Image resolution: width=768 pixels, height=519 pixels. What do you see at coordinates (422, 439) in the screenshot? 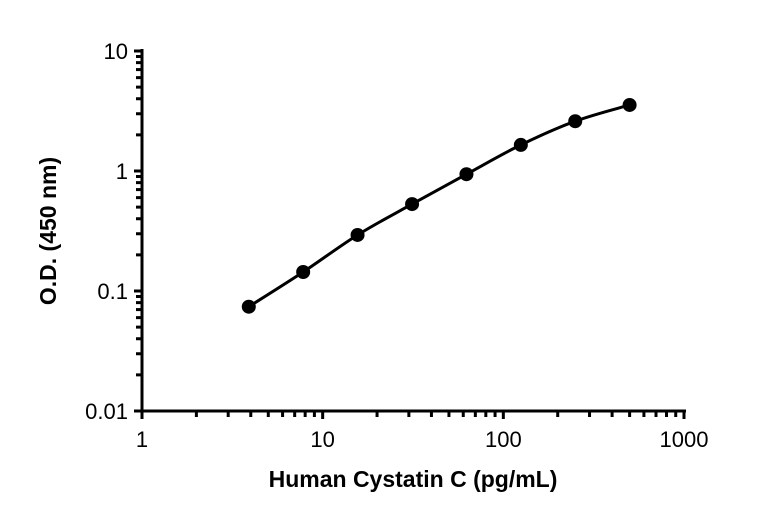
I see `x-axis-tick-labels: 1 10 100 1000` at bounding box center [422, 439].